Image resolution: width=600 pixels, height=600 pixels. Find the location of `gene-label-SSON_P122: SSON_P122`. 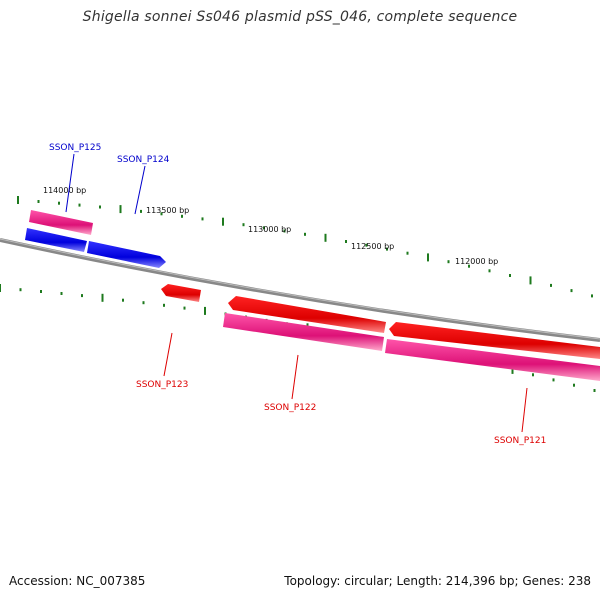

gene-label-SSON_P122: SSON_P122 is located at coordinates (290, 408).